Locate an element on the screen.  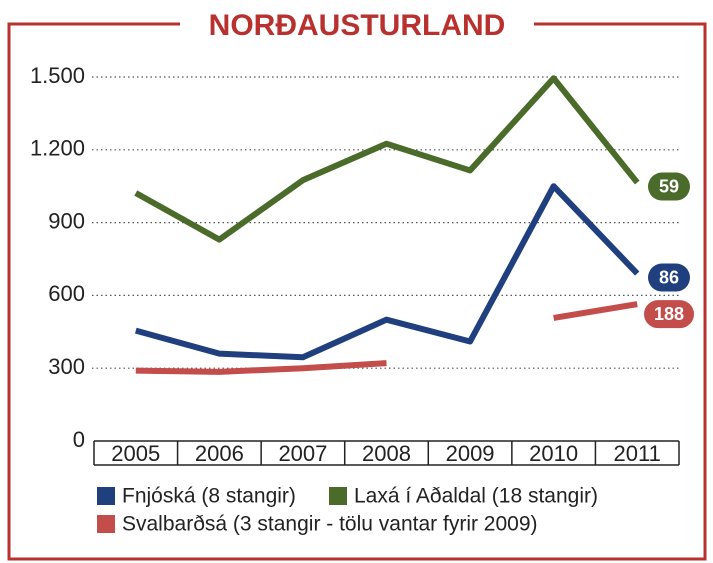
title-backdrop is located at coordinates (357, 25).